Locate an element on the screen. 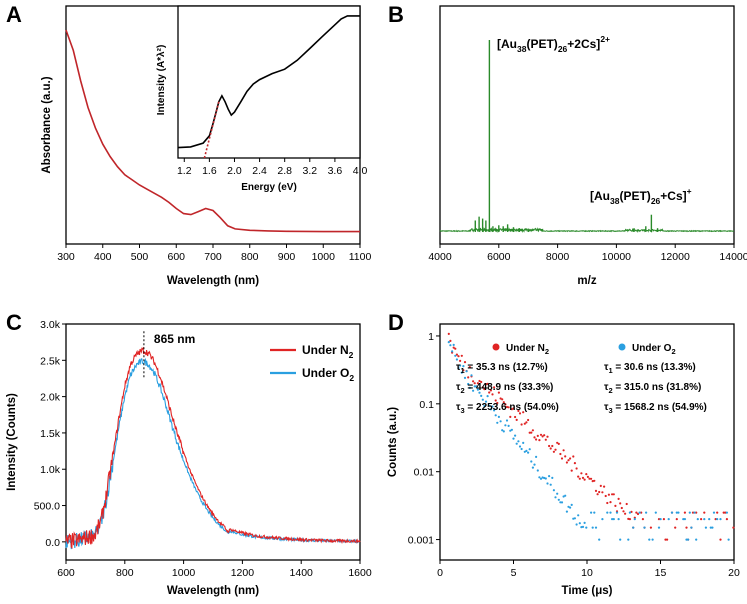 Image resolution: width=747 pixels, height=604 pixels. fit-tau-symbol: τ is located at coordinates (606, 407).